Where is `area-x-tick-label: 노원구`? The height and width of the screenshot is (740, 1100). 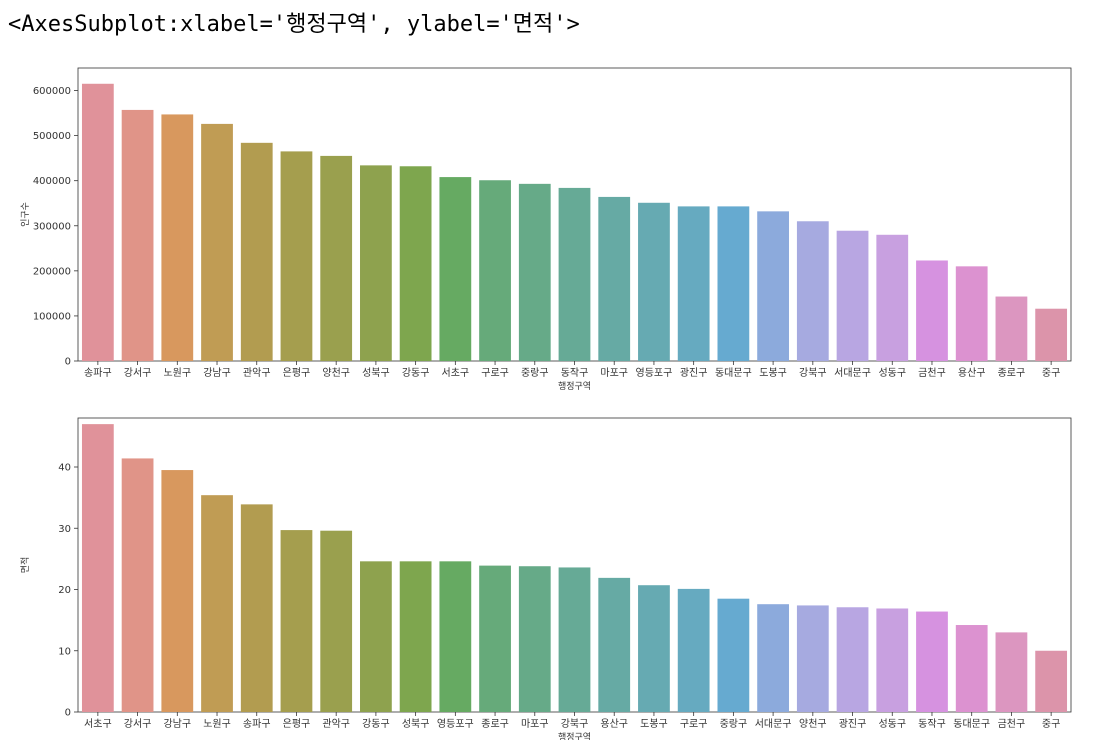 area-x-tick-label: 노원구 is located at coordinates (217, 724).